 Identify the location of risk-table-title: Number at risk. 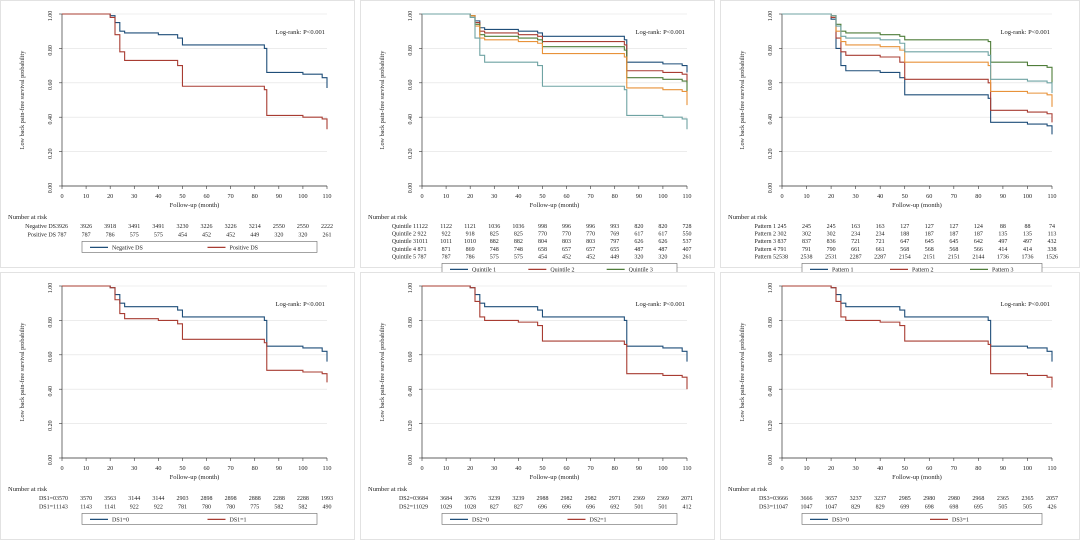
(28, 217).